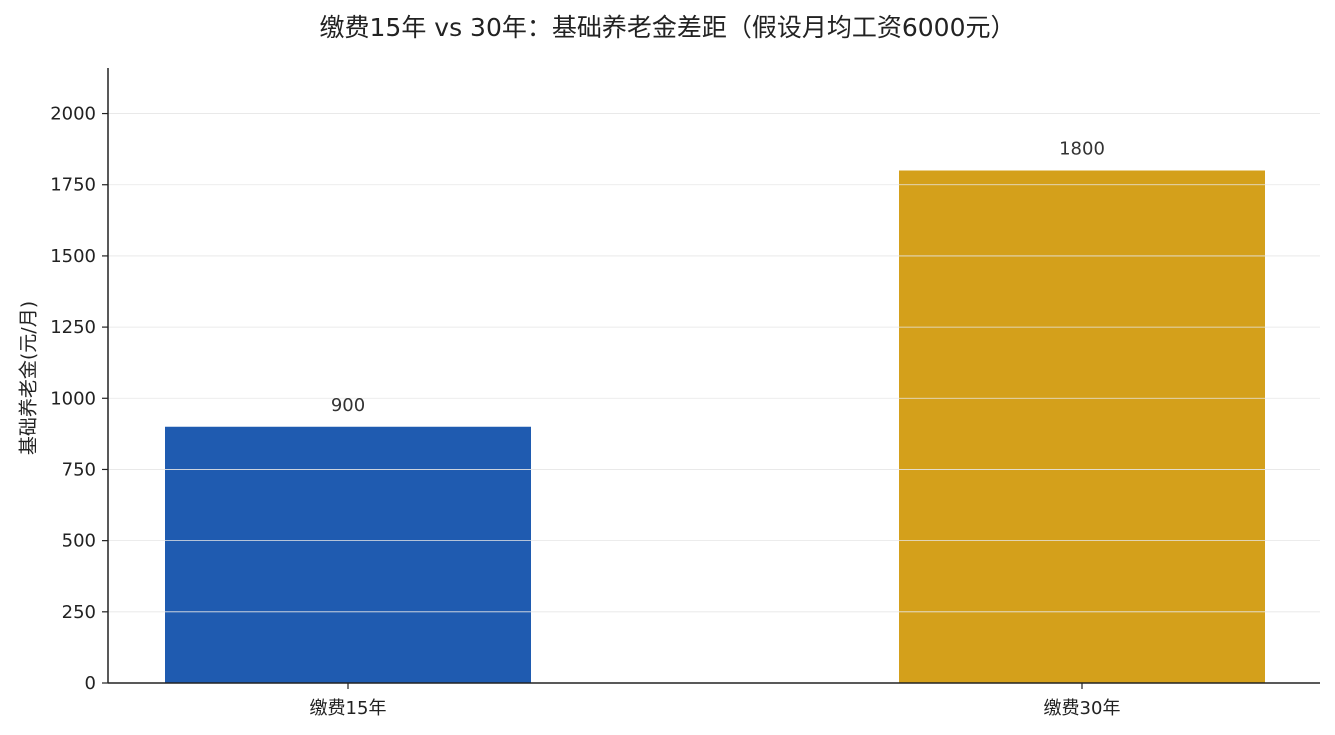  I want to click on chart-title: 缴费15年 vs 30年：基础养老金差距（假设月均工资6000元）, so click(667, 27).